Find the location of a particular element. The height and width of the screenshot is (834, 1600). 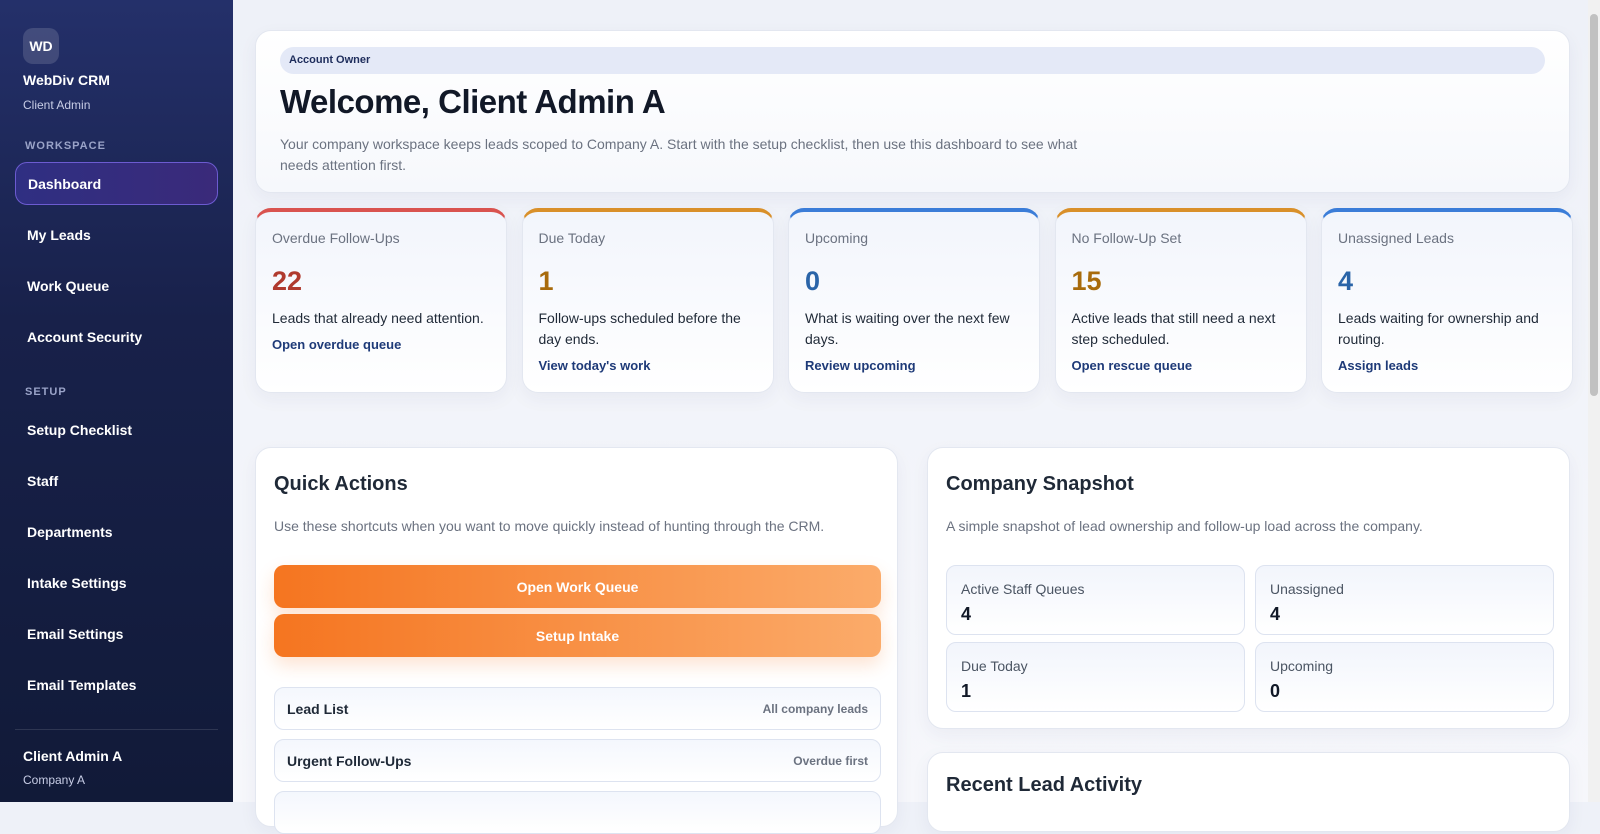

nav-item: Departments is located at coordinates (70, 531).